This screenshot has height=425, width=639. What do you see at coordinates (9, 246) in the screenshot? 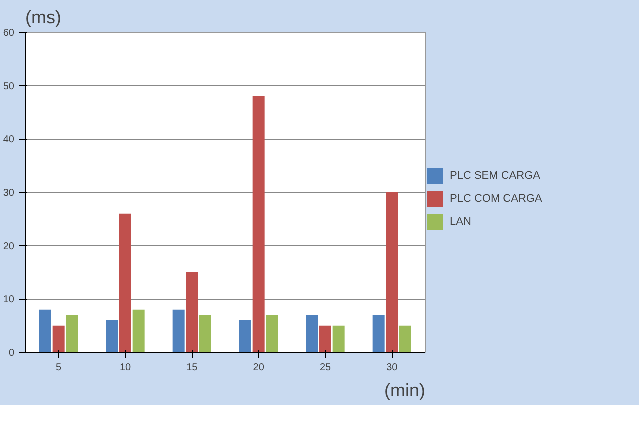
I see `y-tick-label: 20` at bounding box center [9, 246].